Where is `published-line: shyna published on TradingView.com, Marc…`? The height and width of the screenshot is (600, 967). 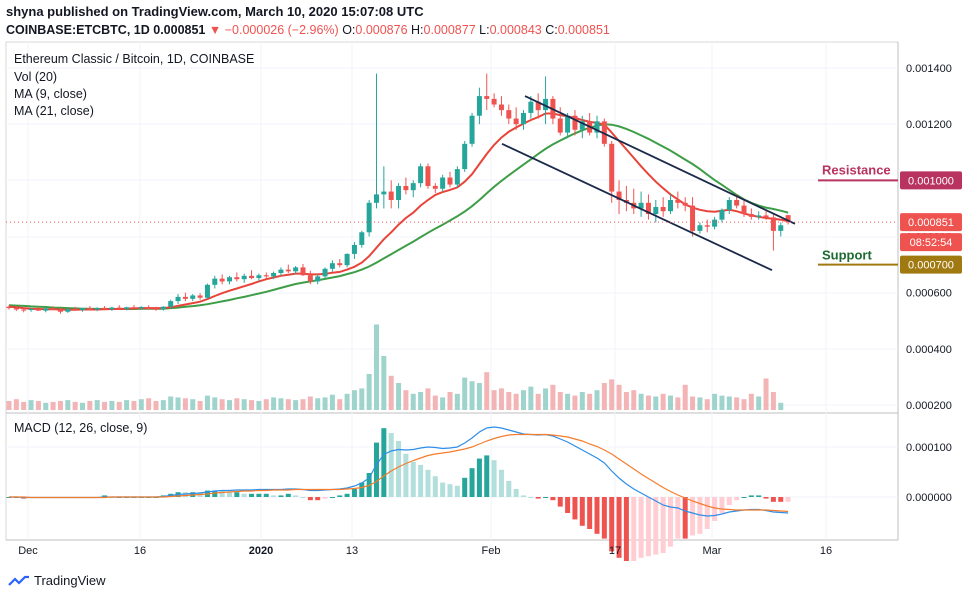
published-line: shyna published on TradingView.com, Marc… is located at coordinates (215, 11).